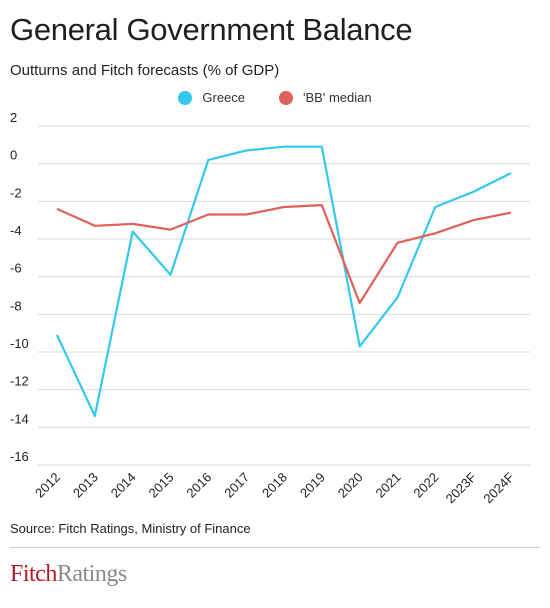  I want to click on x-tick-label: 2019, so click(312, 485).